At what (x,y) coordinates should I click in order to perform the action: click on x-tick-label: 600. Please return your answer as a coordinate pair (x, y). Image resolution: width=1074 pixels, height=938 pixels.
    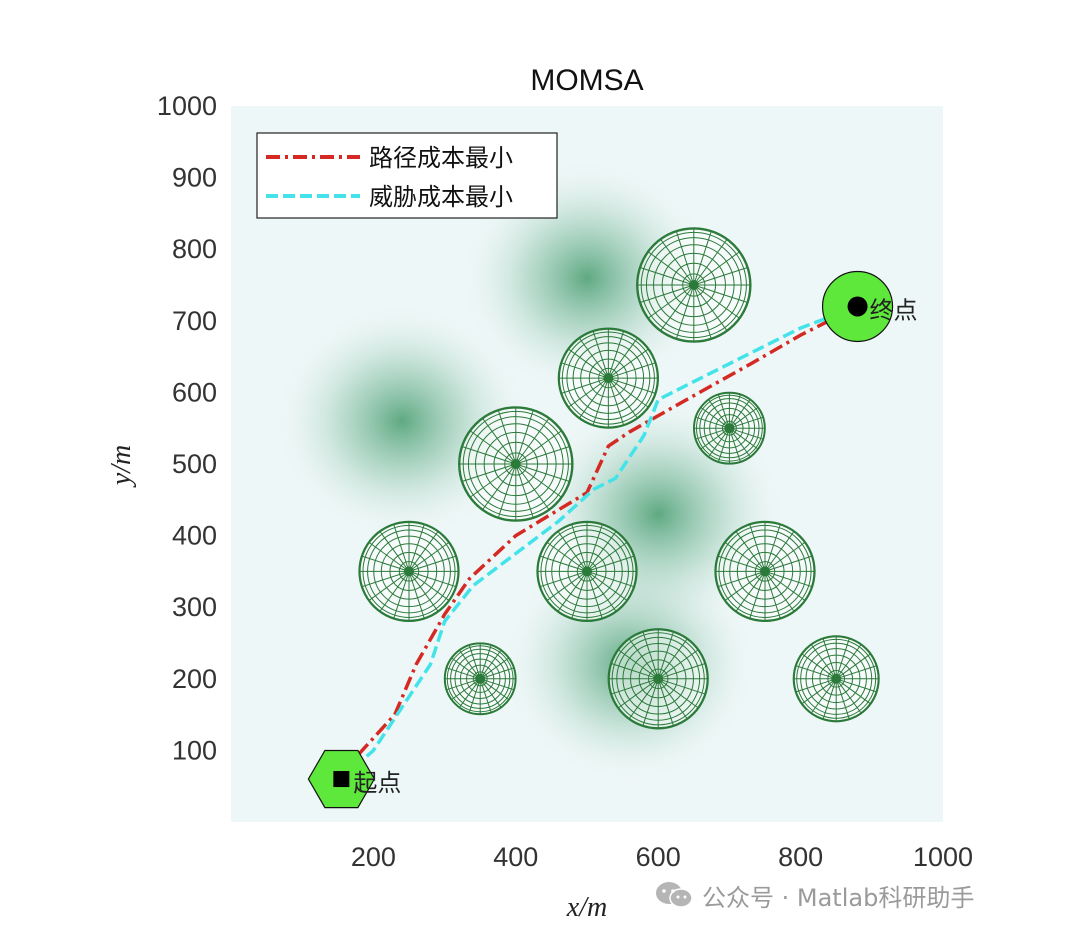
    Looking at the image, I should click on (658, 857).